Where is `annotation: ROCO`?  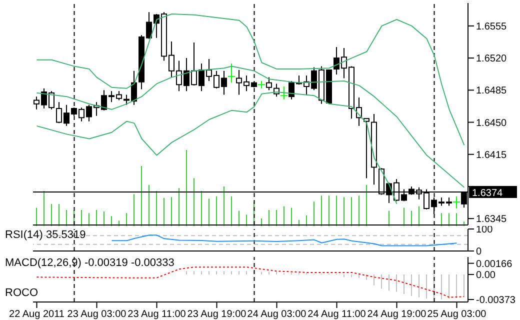 annotation: ROCO is located at coordinates (21, 293).